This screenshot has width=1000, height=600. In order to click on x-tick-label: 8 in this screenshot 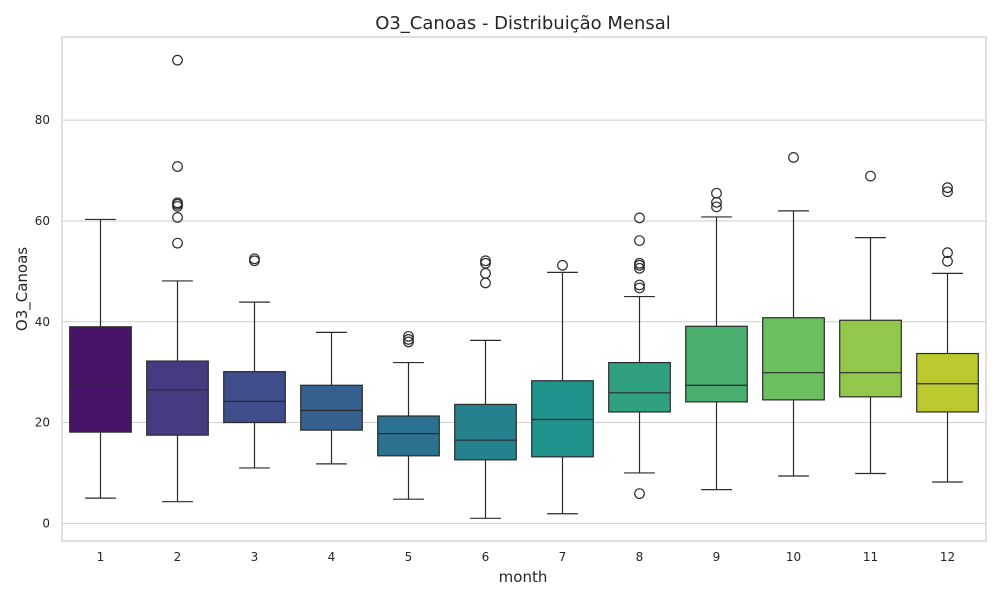, I will do `click(640, 557)`.